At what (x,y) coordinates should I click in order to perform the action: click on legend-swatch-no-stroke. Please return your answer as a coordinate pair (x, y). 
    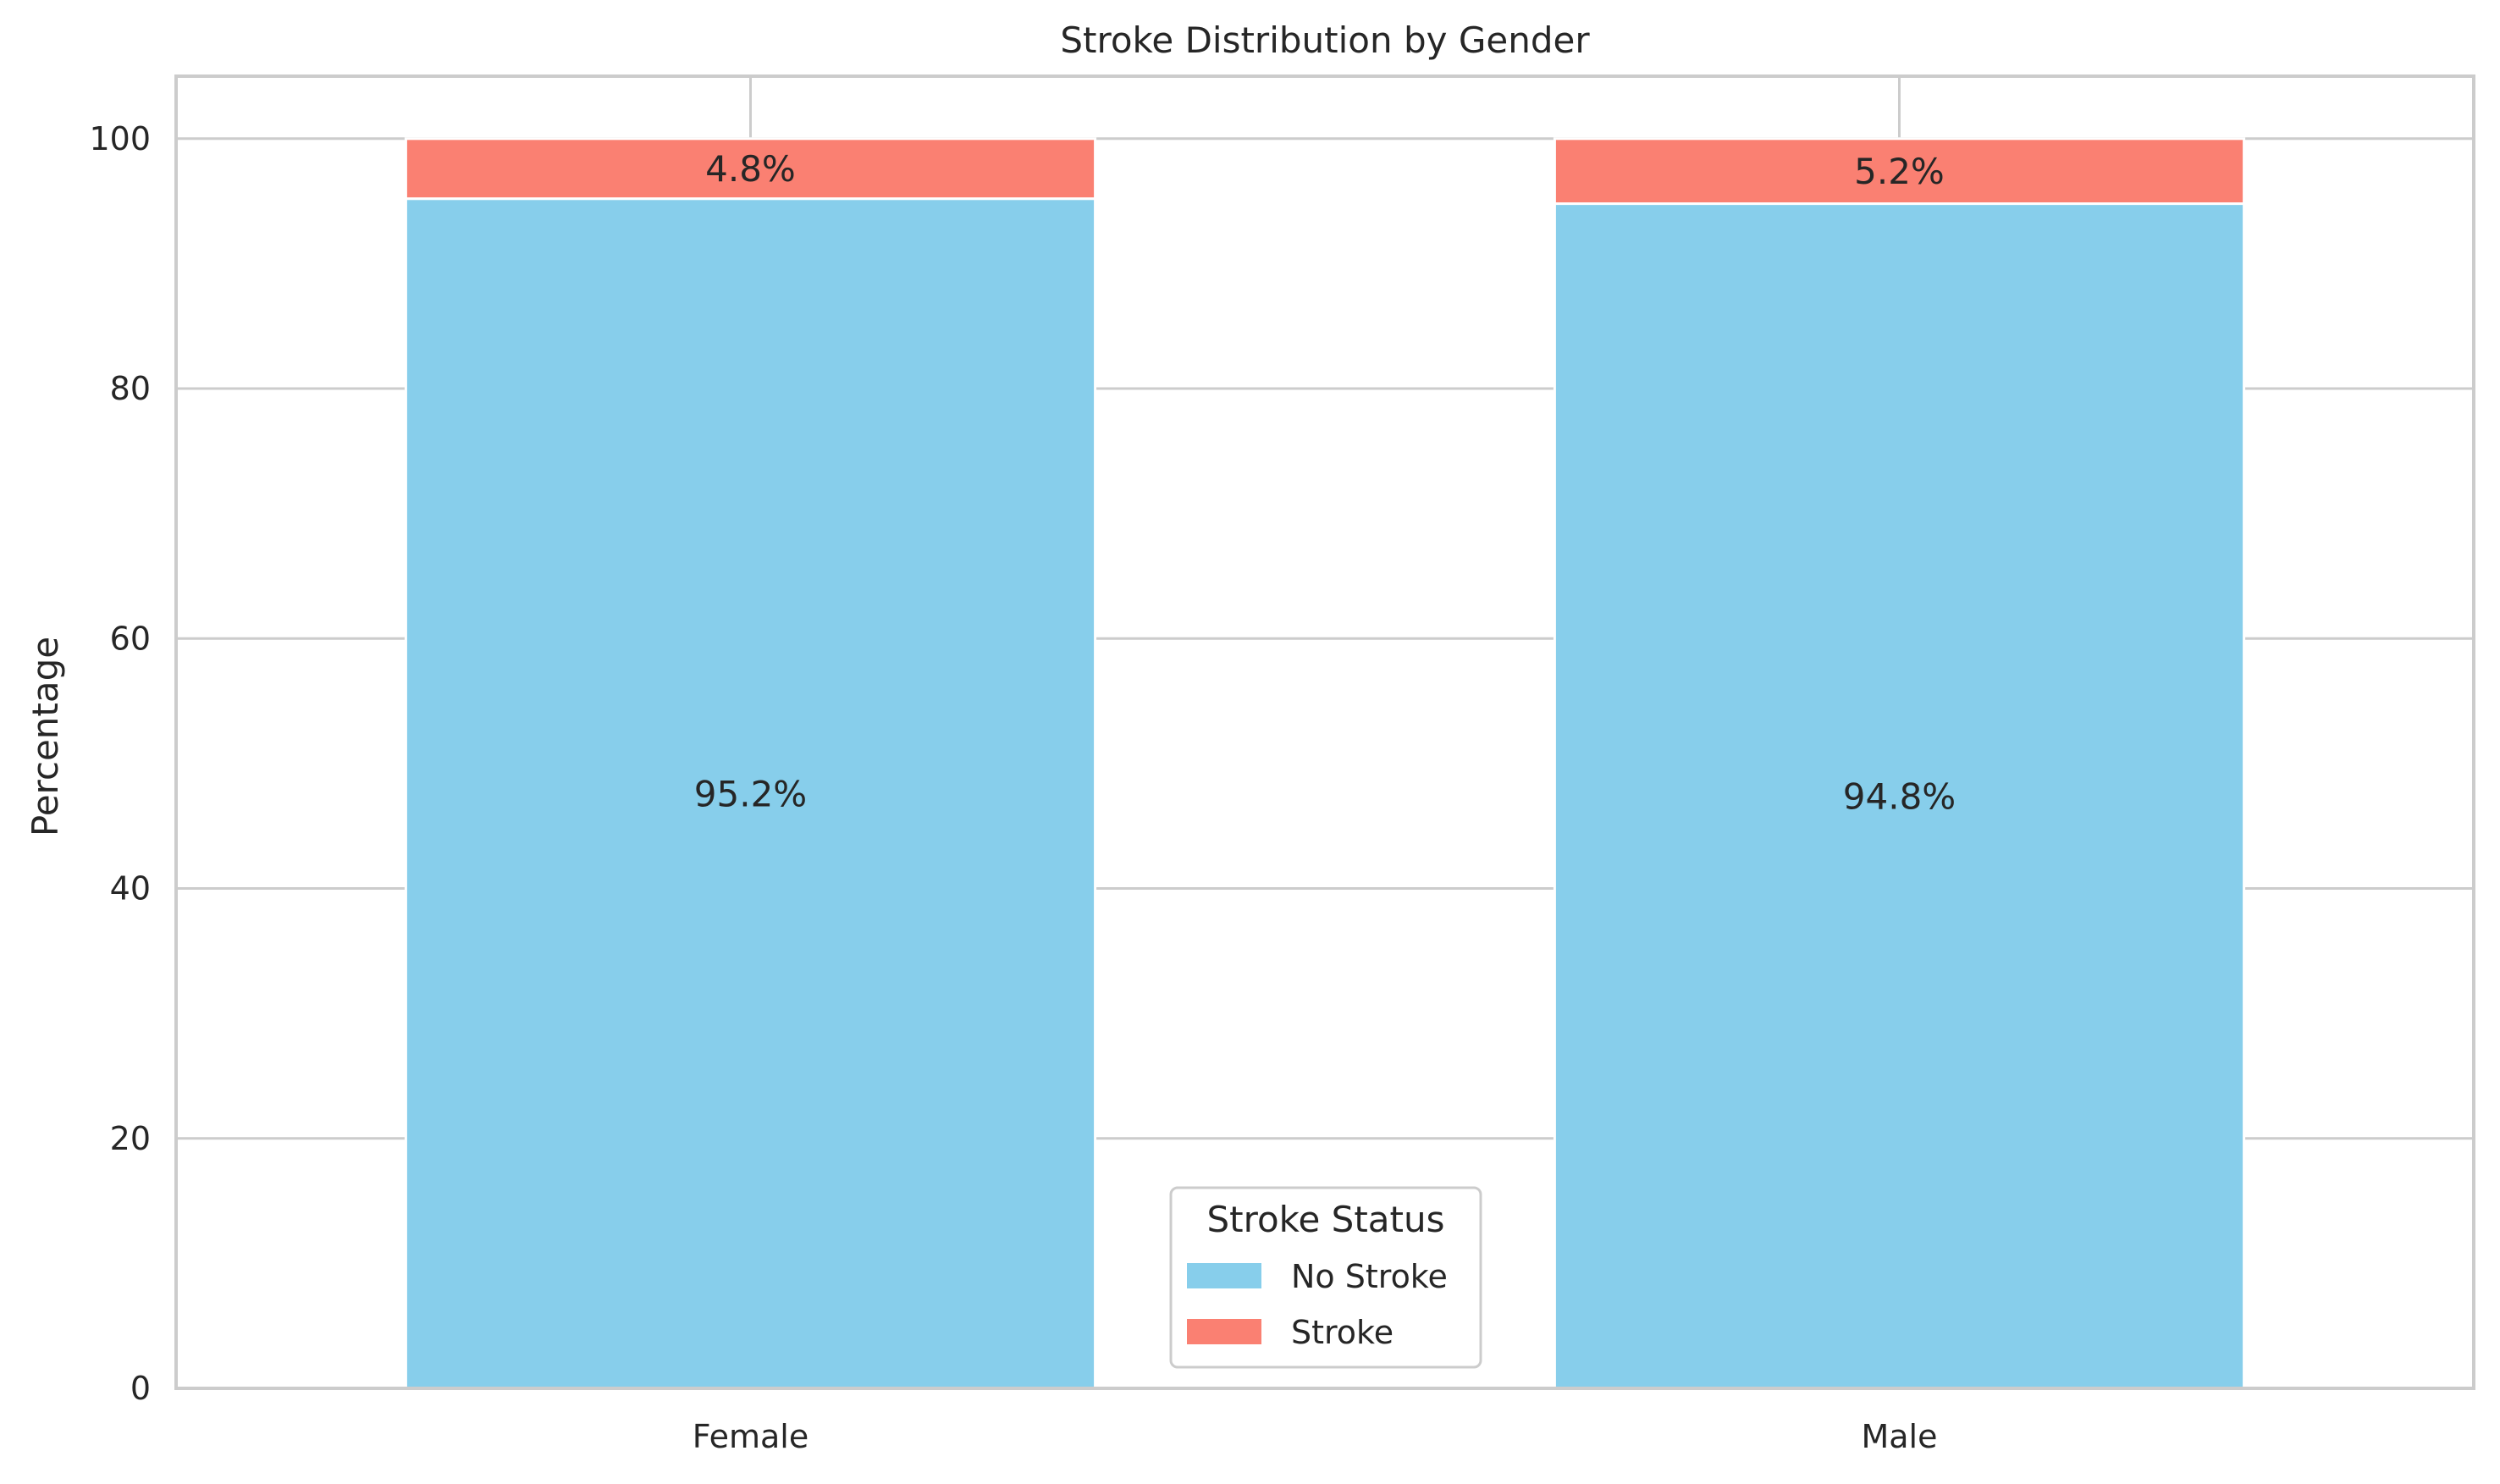
    Looking at the image, I should click on (1224, 1275).